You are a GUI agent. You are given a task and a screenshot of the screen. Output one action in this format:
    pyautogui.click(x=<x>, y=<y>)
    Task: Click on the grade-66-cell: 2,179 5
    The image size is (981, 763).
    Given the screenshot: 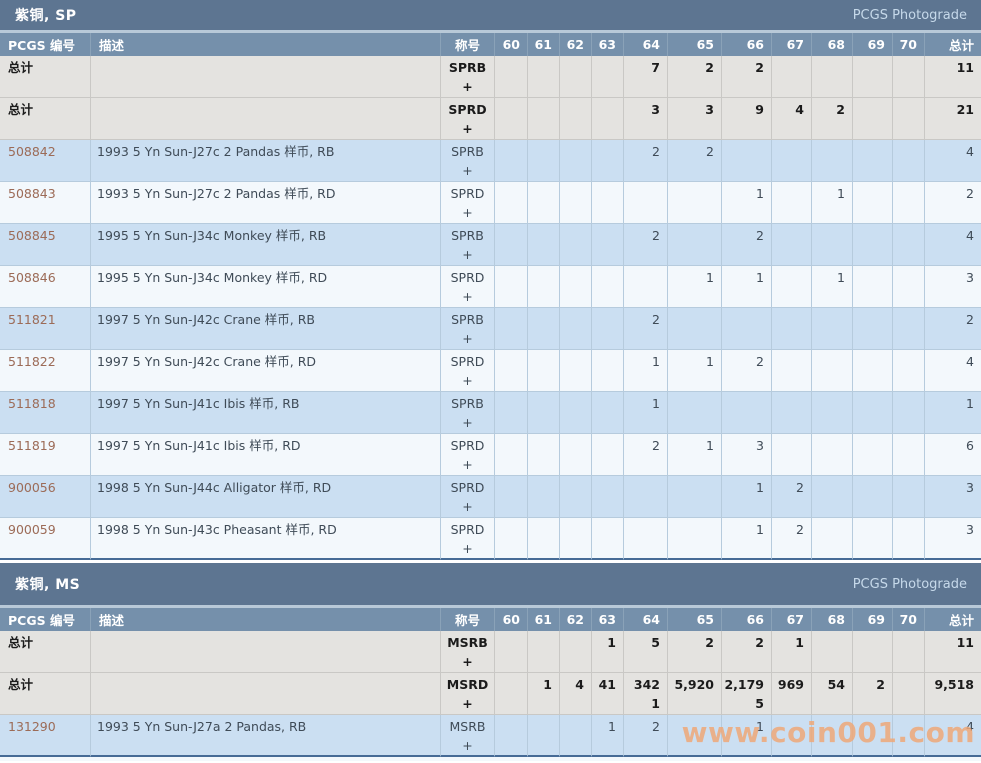 What is the action you would take?
    pyautogui.click(x=747, y=694)
    